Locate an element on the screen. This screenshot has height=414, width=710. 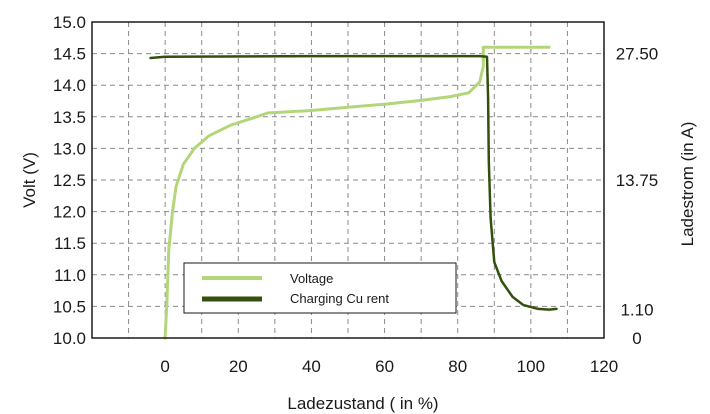
y-axis-title: Volt (V) is located at coordinates (29, 180).